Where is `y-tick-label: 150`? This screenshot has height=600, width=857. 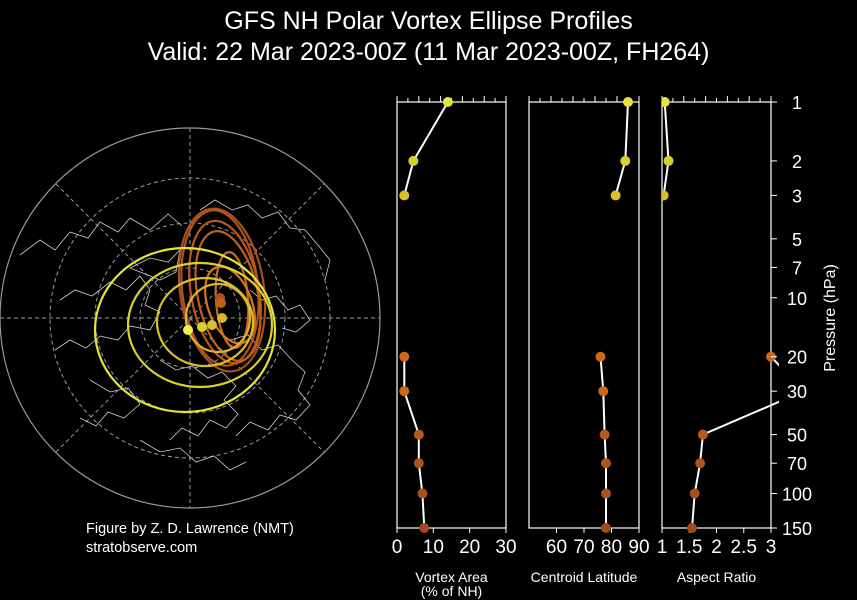 y-tick-label: 150 is located at coordinates (797, 529).